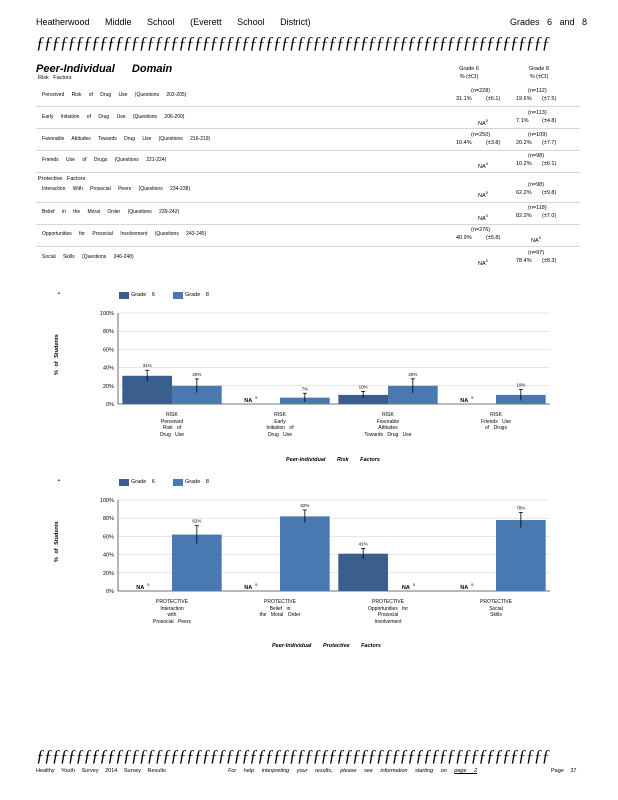 This screenshot has height=800, width=618. I want to click on chart2-legend-swatch-grade6, so click(124, 482).